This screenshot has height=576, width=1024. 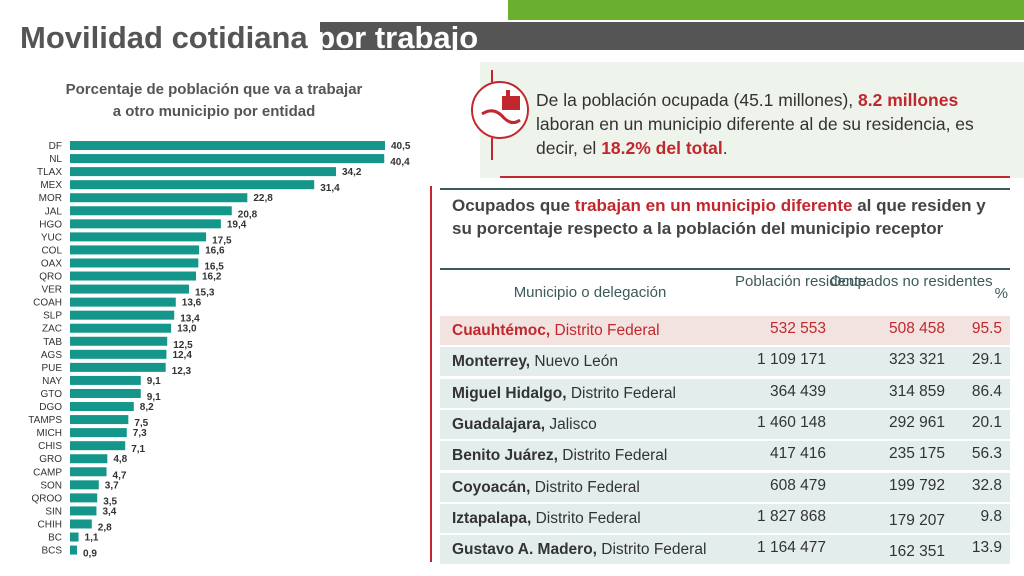 I want to click on y-tick-label: QRO, so click(x=50, y=277).